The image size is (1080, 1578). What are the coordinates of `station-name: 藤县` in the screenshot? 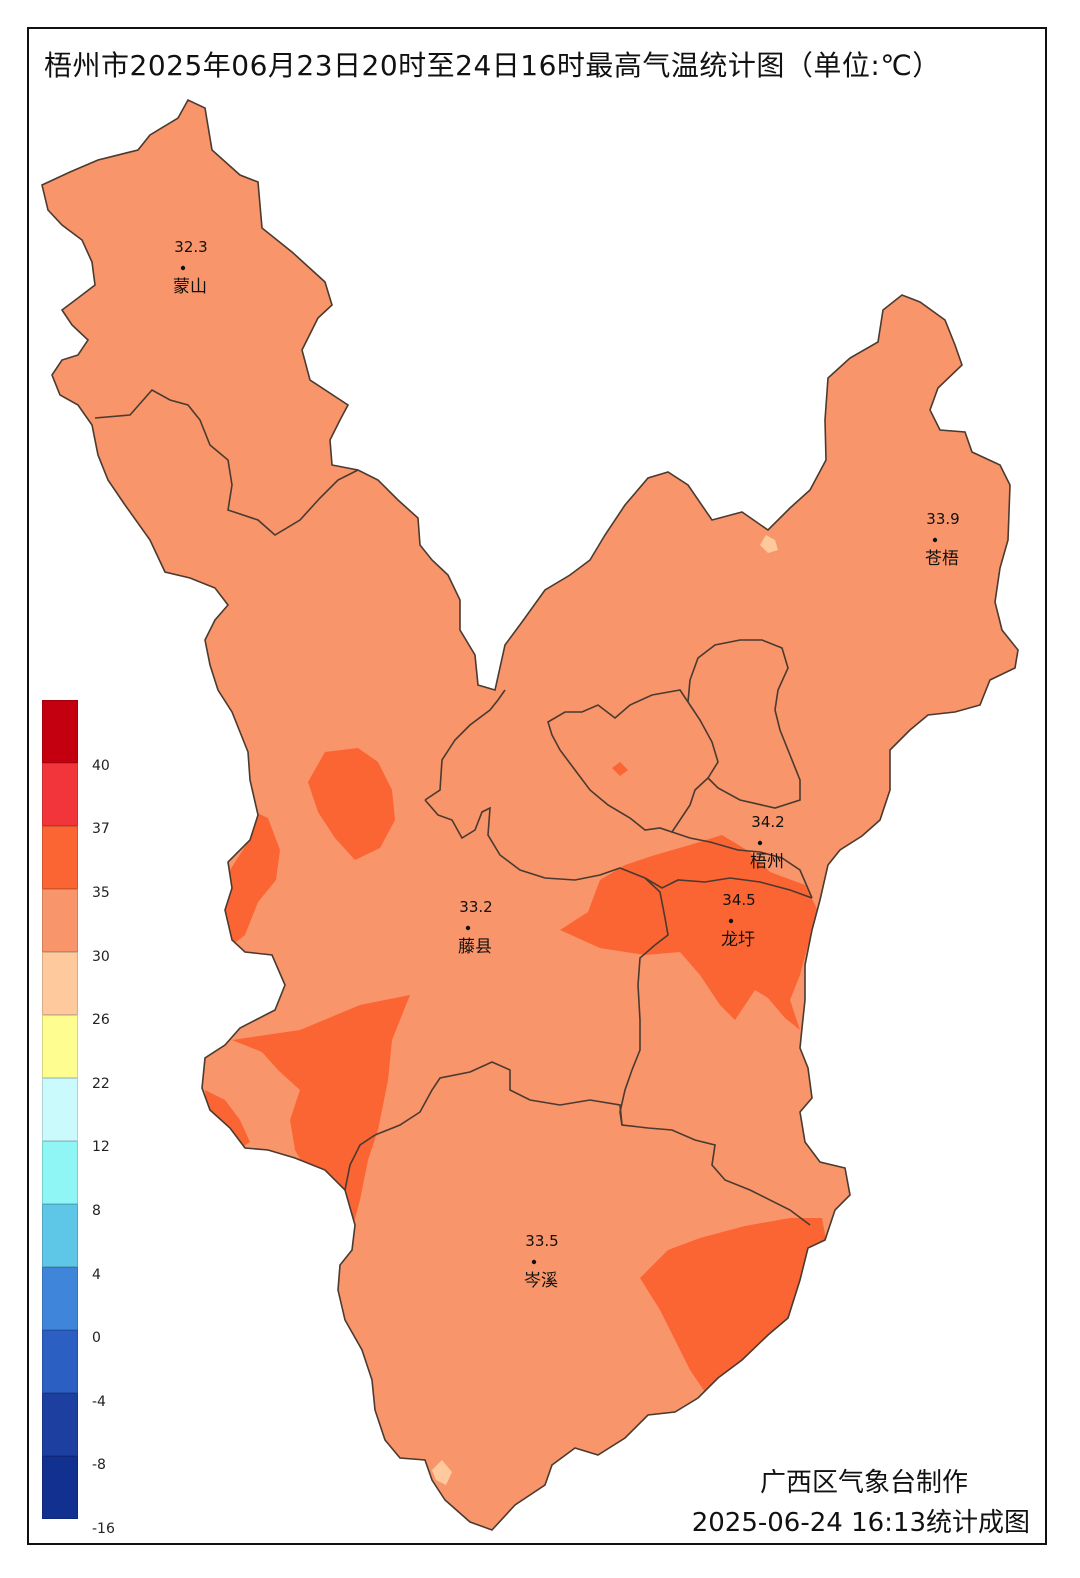 It's located at (475, 947).